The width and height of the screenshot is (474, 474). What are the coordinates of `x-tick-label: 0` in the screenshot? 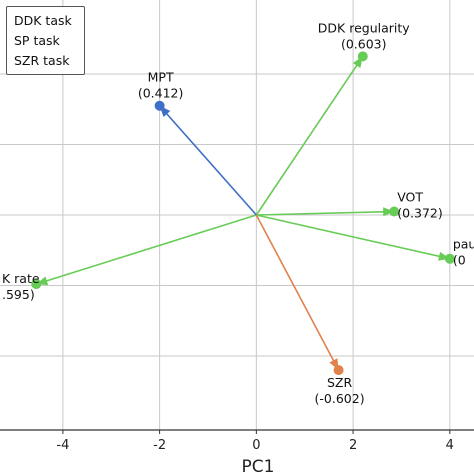 It's located at (256, 445).